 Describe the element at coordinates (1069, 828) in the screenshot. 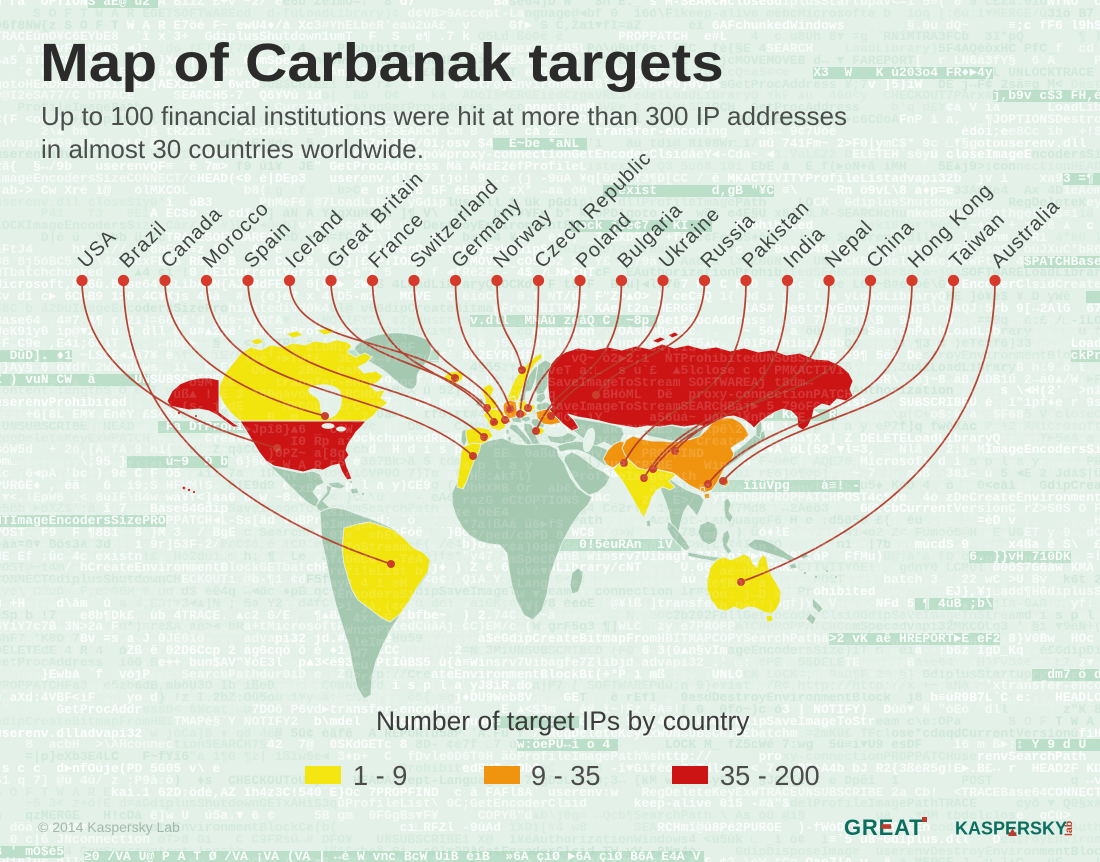

I see `svg-text: lab` at that location.